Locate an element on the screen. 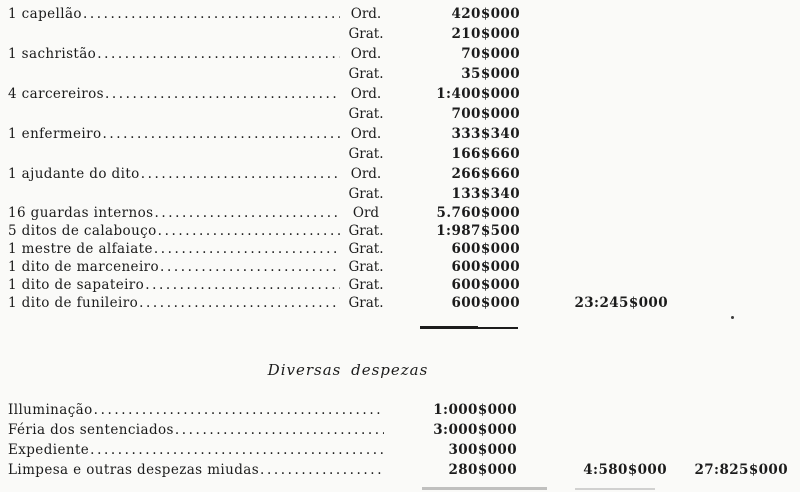 The width and height of the screenshot is (800, 492). item-label: 1 enfermeiro is located at coordinates (55, 134).